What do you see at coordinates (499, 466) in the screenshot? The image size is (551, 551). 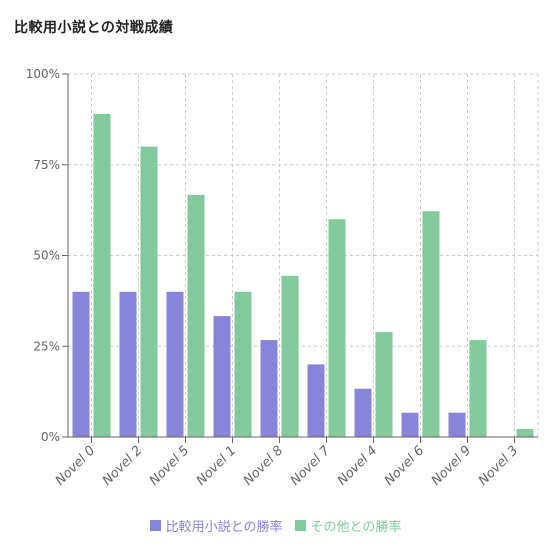 I see `x-tick-label: Novel 3` at bounding box center [499, 466].